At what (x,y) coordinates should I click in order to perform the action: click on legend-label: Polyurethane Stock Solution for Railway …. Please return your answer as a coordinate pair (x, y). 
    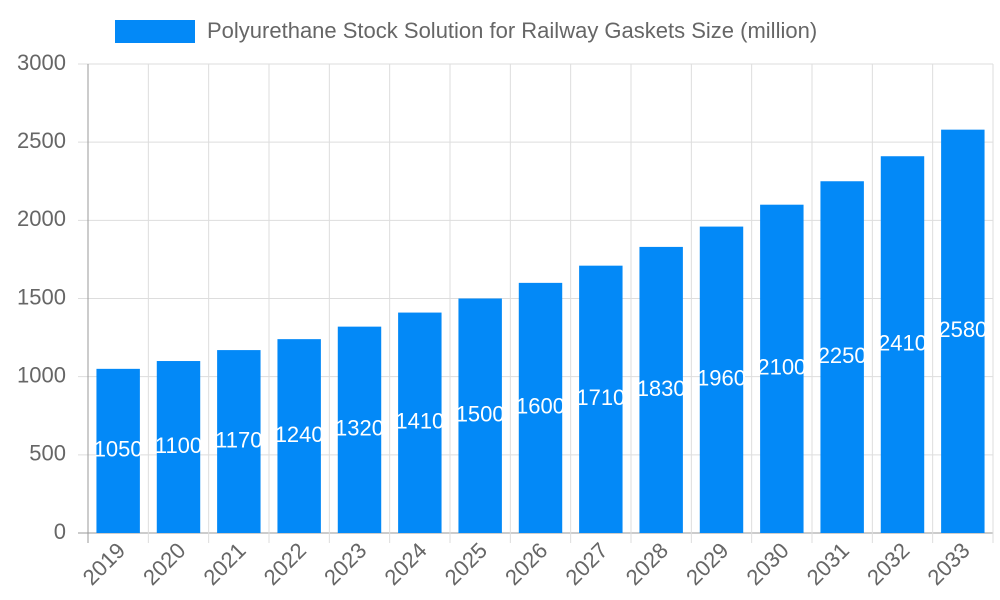
    Looking at the image, I should click on (512, 30).